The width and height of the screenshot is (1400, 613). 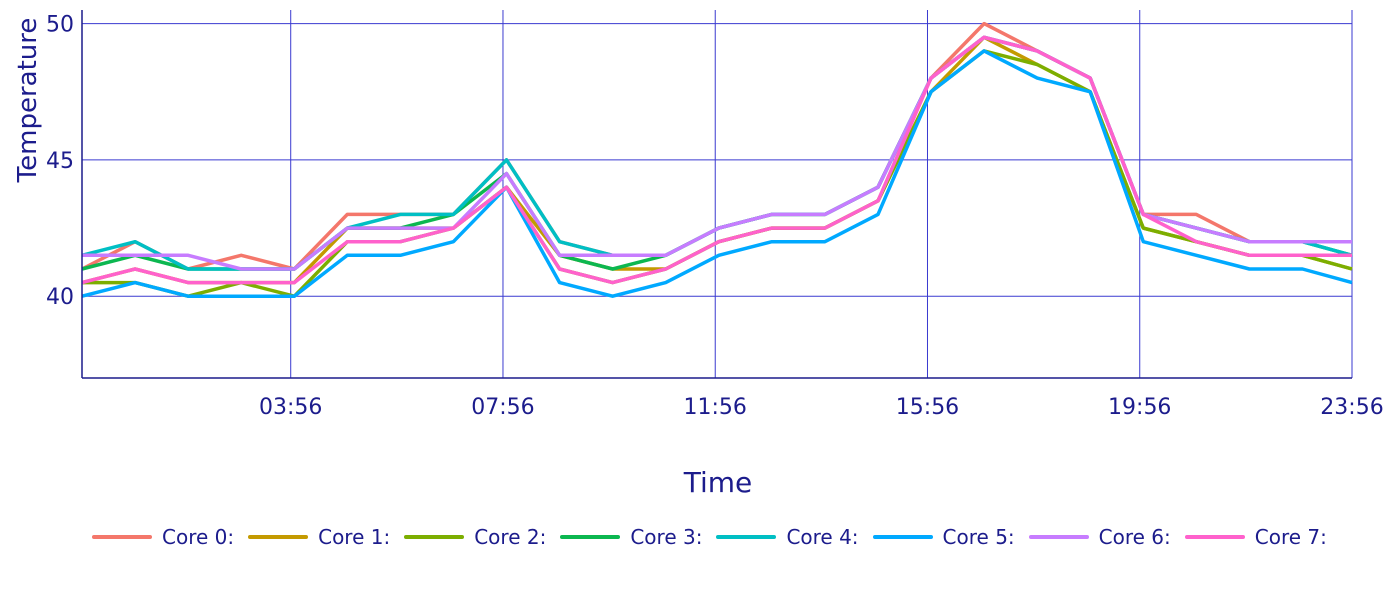 What do you see at coordinates (718, 482) in the screenshot?
I see `x-axis-label: Time` at bounding box center [718, 482].